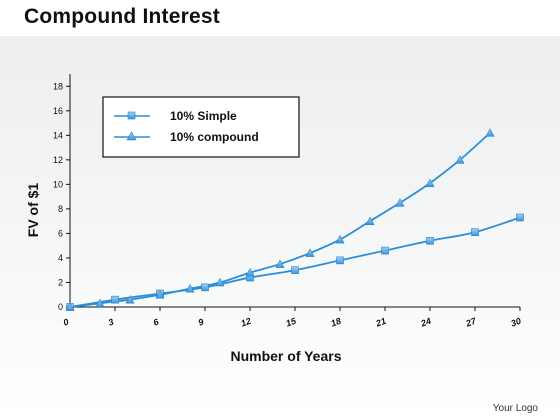  Describe the element at coordinates (516, 322) in the screenshot. I see `x-tick-label: 30` at that location.